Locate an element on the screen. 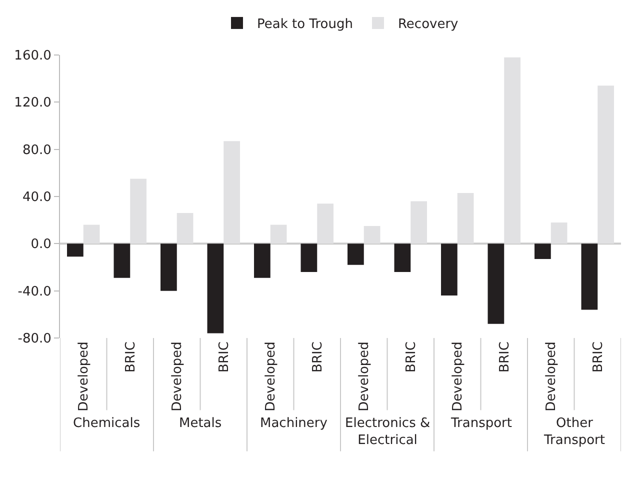 This screenshot has width=629, height=498. y-tick-label: 160.0 is located at coordinates (33, 56).